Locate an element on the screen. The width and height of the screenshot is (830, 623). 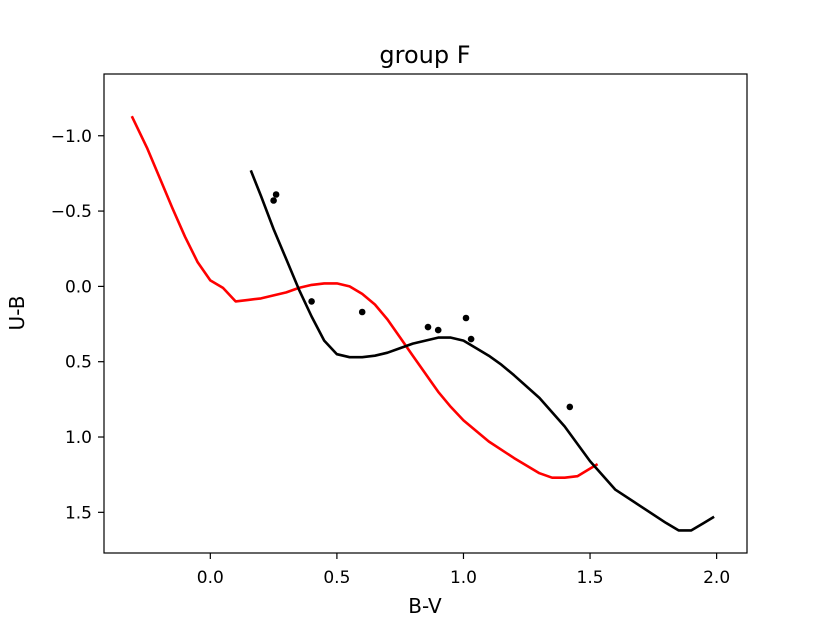
x-axis: 0.0 0.5 1.0 1.5 2.0 is located at coordinates (463, 570).